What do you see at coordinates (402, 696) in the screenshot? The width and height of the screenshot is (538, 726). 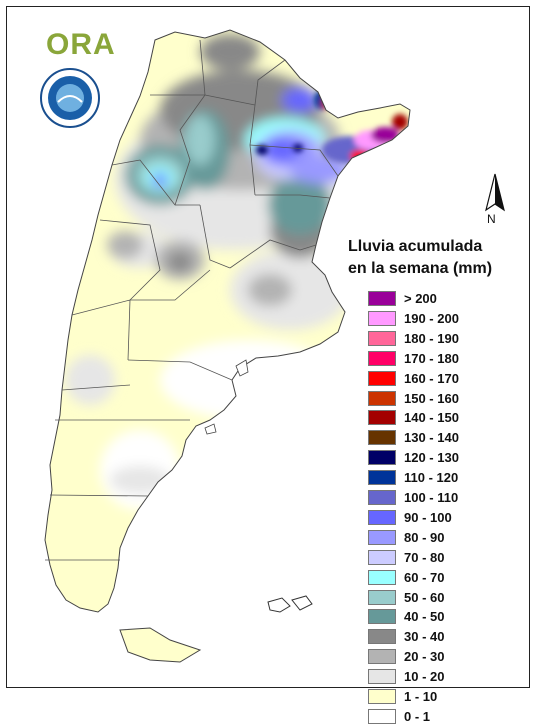 I see `legend-item: 1 - 10` at bounding box center [402, 696].